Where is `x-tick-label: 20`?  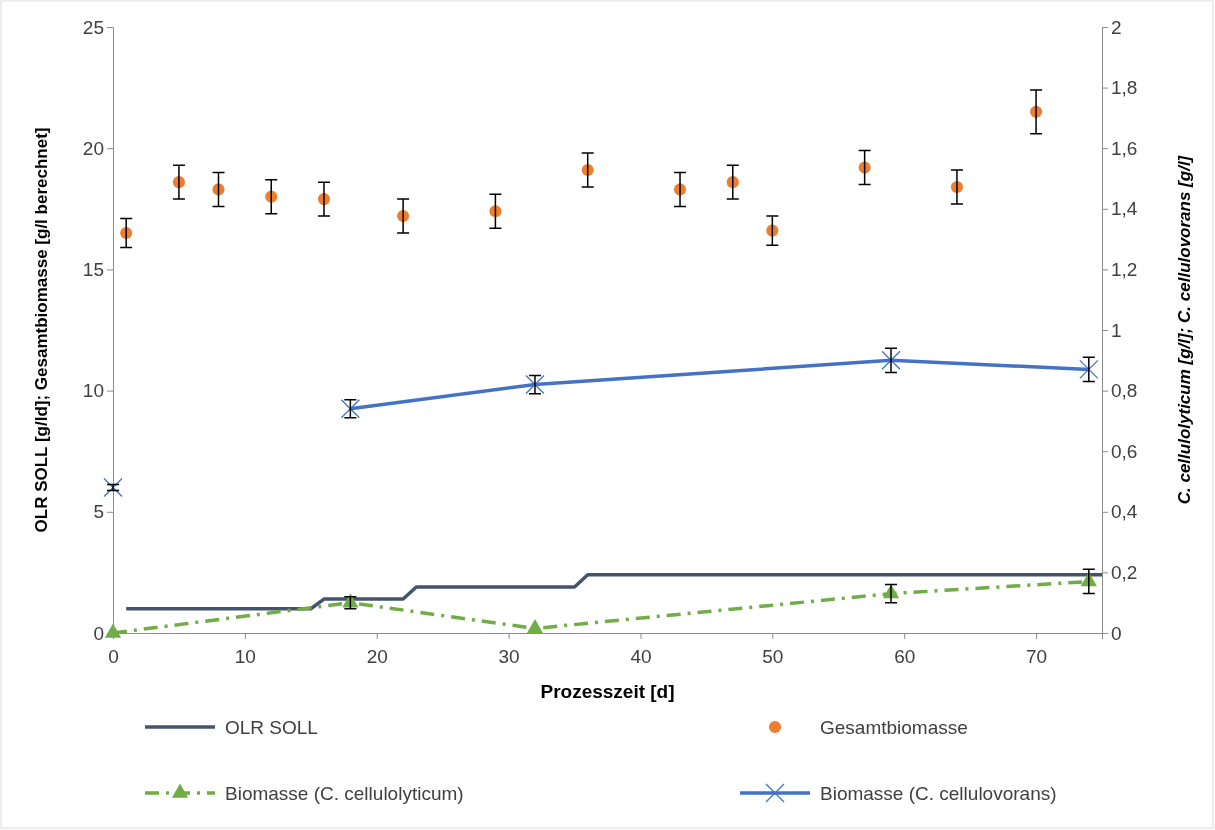
x-tick-label: 20 is located at coordinates (377, 656).